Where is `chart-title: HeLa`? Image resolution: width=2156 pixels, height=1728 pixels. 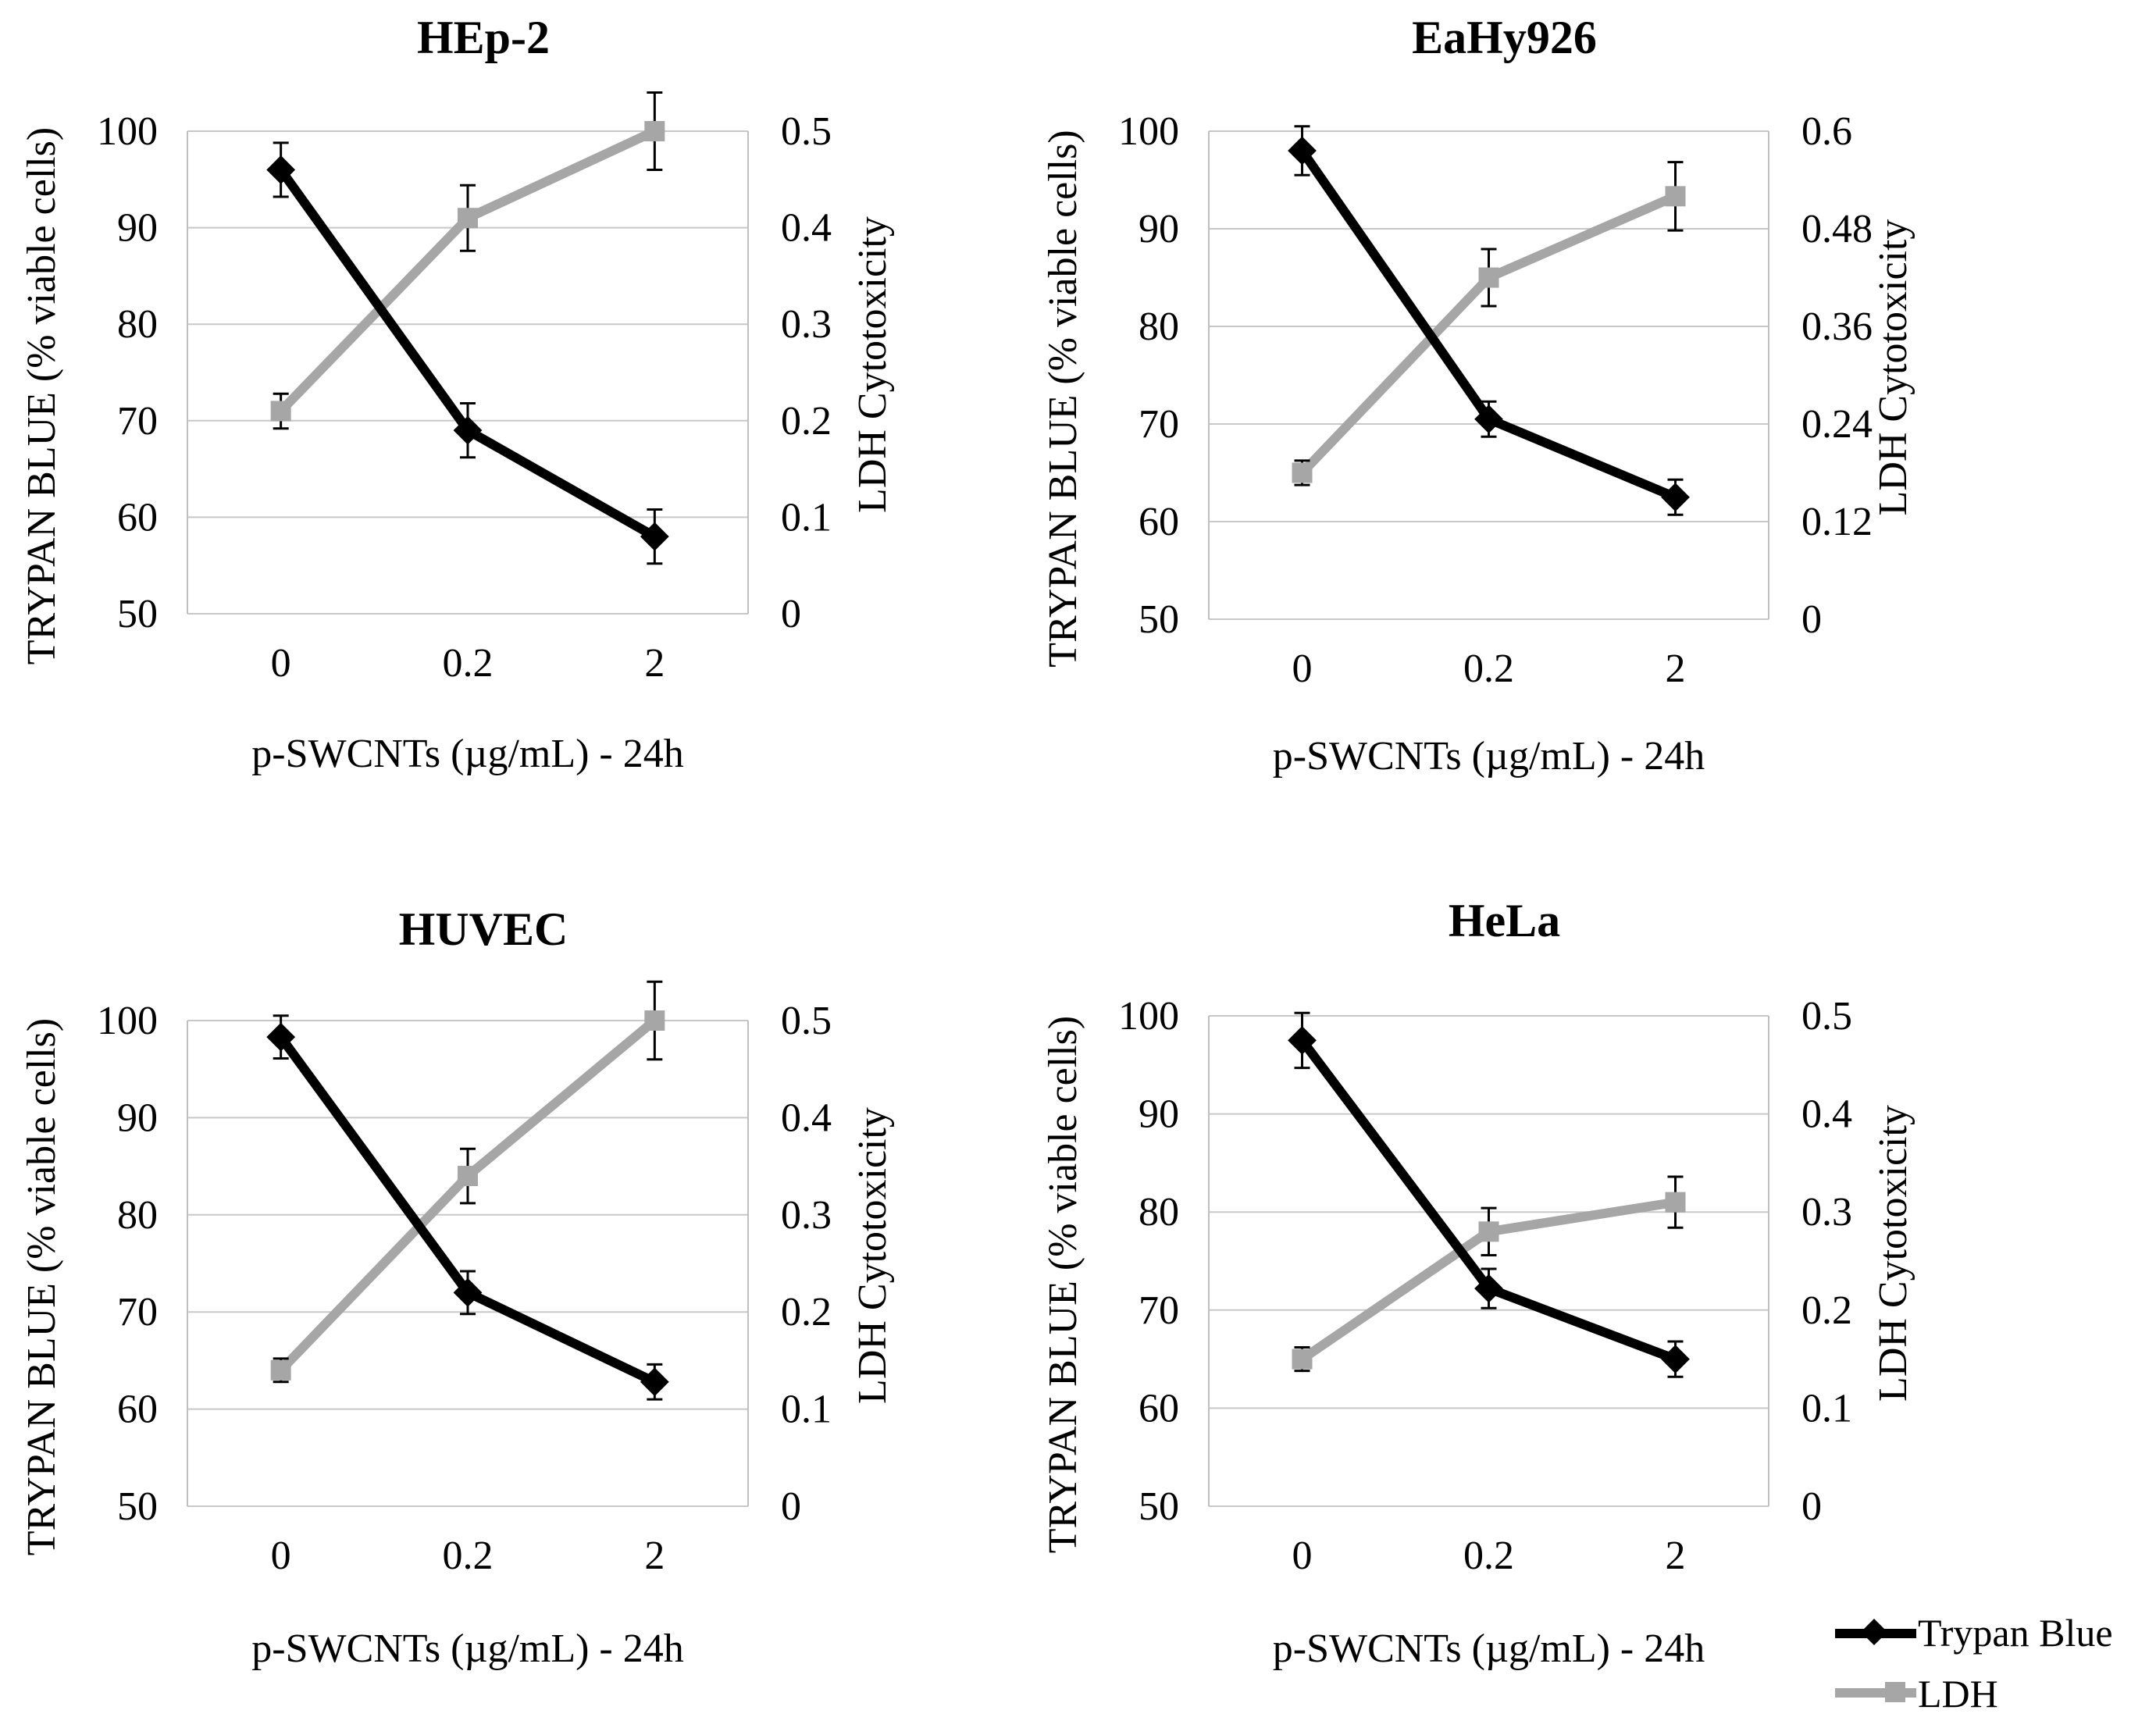 chart-title: HeLa is located at coordinates (1504, 920).